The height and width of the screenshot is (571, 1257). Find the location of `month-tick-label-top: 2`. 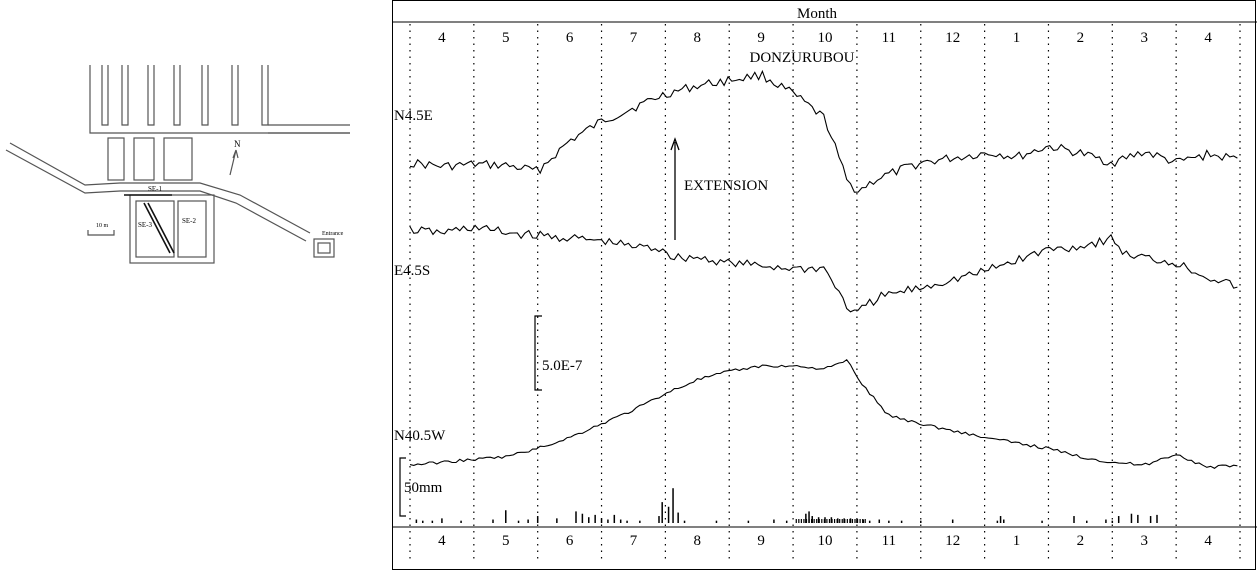

month-tick-label-top: 2 is located at coordinates (1081, 38).